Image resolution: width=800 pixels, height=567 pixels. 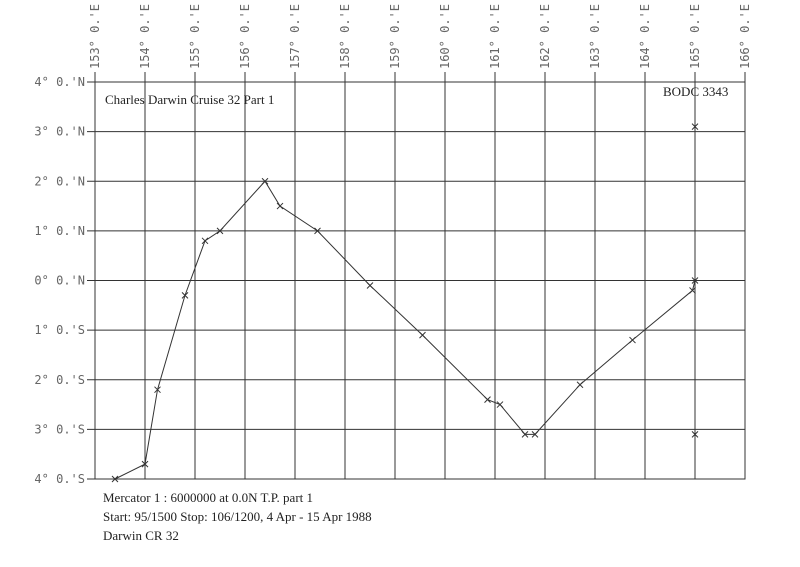 I want to click on y-tick-label: 4° 0.'N, so click(x=59, y=82).